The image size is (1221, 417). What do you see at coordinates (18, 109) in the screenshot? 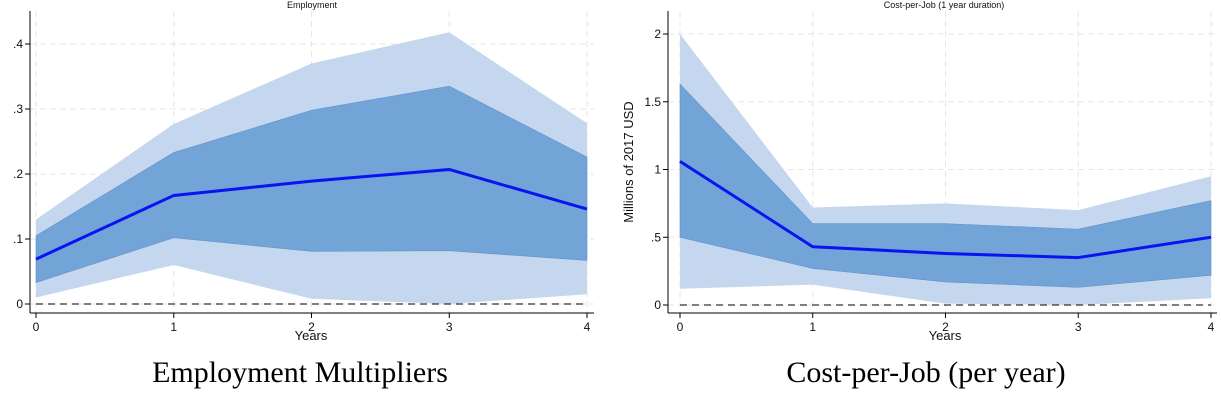
I see `y-tick-label-3: .3` at bounding box center [18, 109].